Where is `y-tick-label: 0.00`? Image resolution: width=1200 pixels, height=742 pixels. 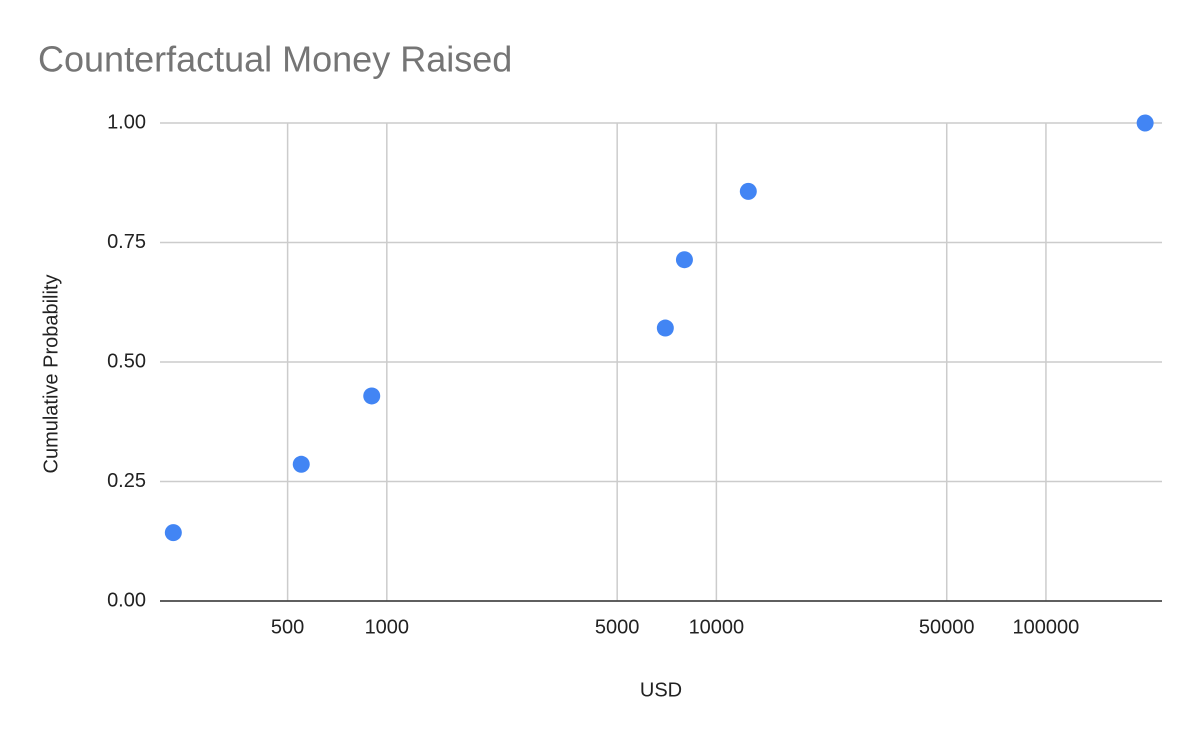 y-tick-label: 0.00 is located at coordinates (126, 600).